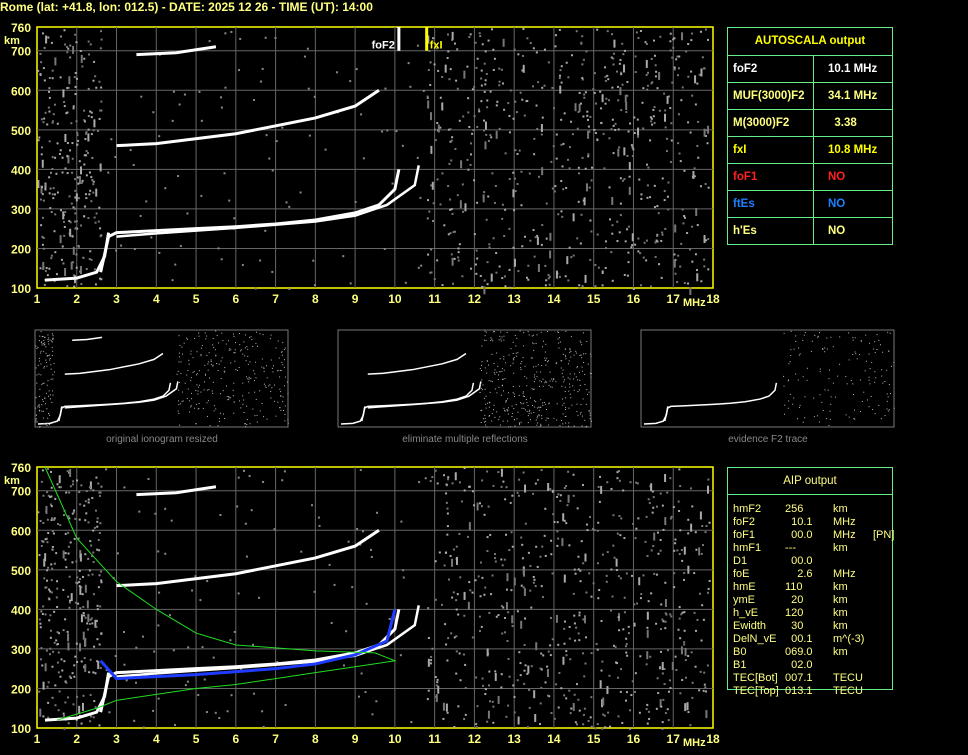 Image resolution: width=968 pixels, height=755 pixels. Describe the element at coordinates (794, 600) in the screenshot. I see `aip-v: 20` at that location.